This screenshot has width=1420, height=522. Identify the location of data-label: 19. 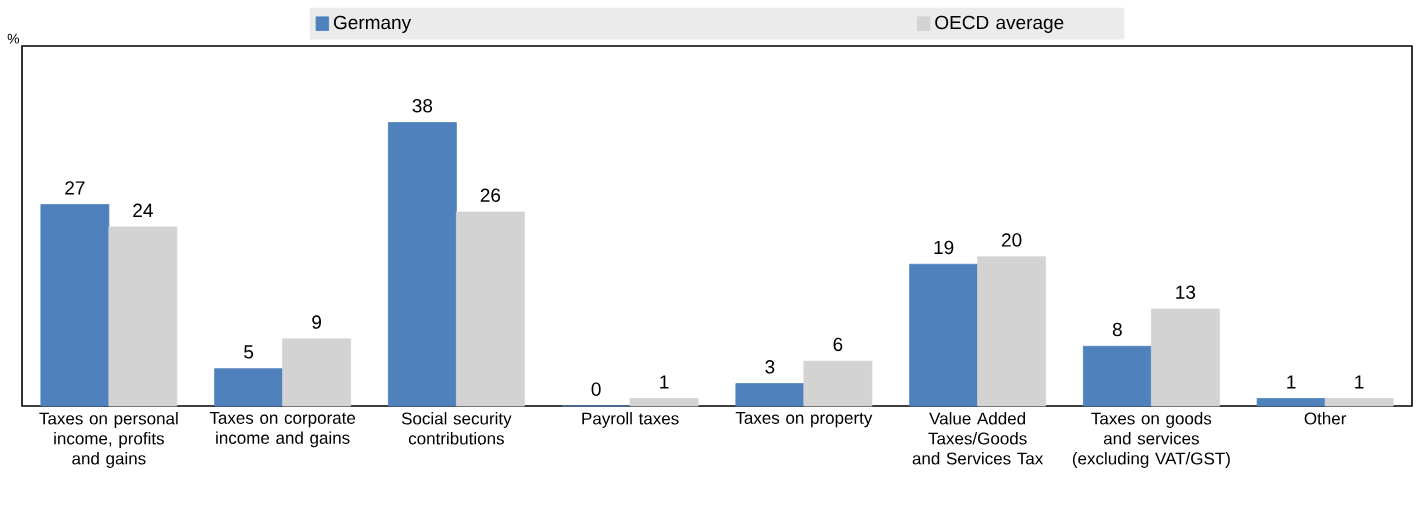
(944, 247).